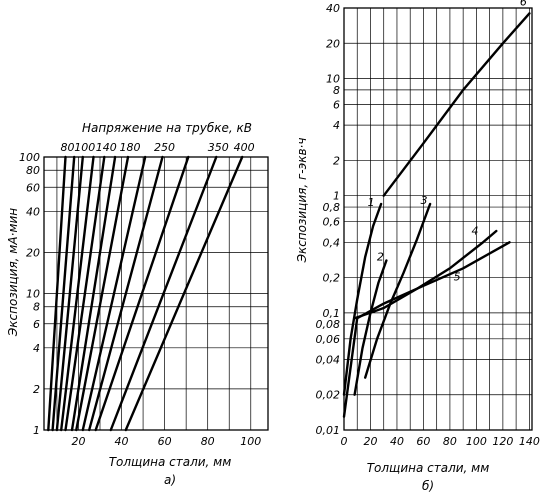 The height and width of the screenshot is (496, 547). Describe the element at coordinates (328, 359) in the screenshot. I see `b-y-tick-label: 0,04` at that location.